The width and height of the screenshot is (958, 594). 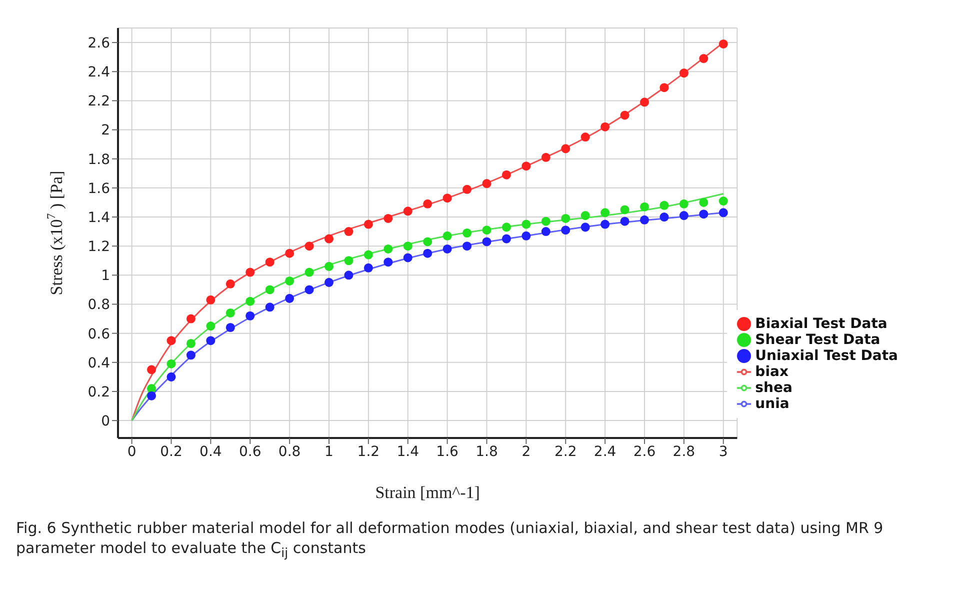 I want to click on x-tick-label: 2, so click(x=526, y=452).